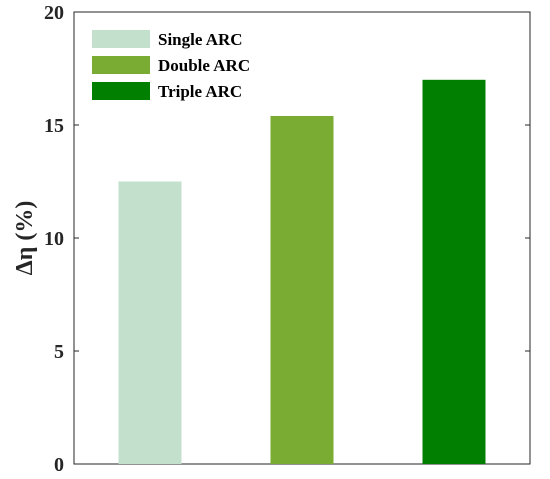  Describe the element at coordinates (54, 239) in the screenshot. I see `y-tick-label: 10` at that location.